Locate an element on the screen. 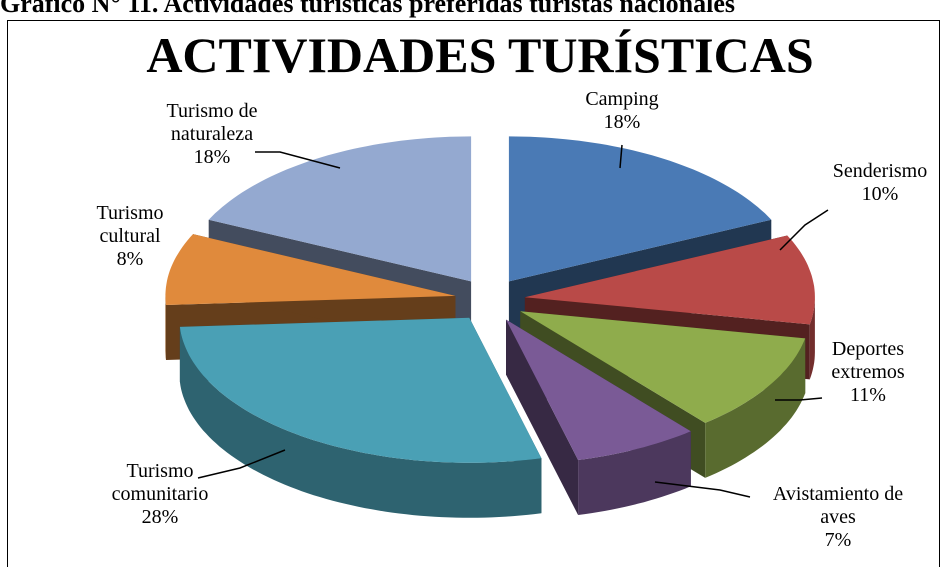 This screenshot has height=567, width=947. data-label: Camping 18% is located at coordinates (622, 111).